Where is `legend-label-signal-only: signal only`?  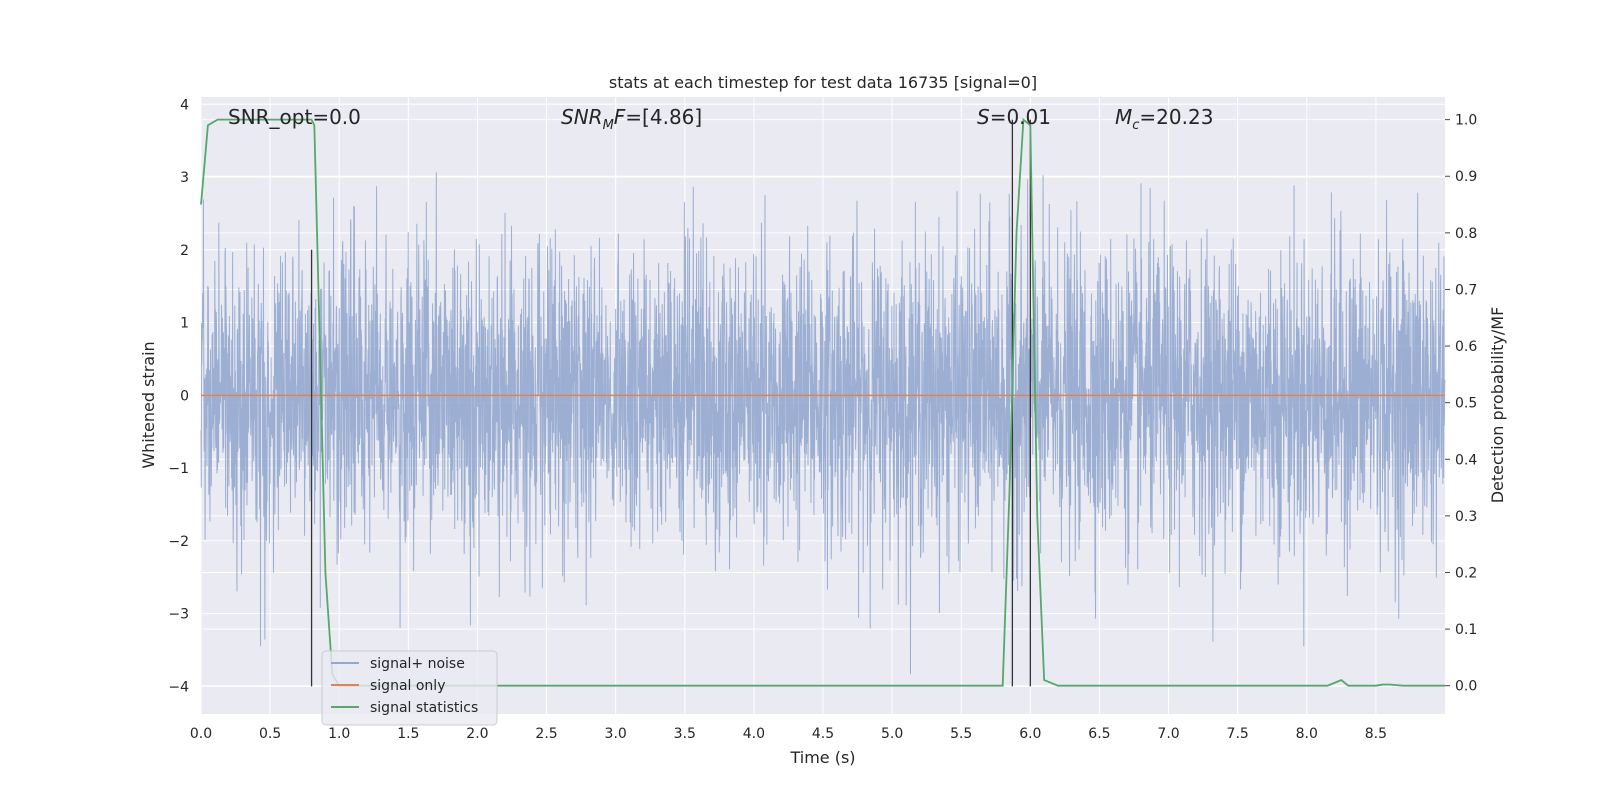 legend-label-signal-only: signal only is located at coordinates (407, 686).